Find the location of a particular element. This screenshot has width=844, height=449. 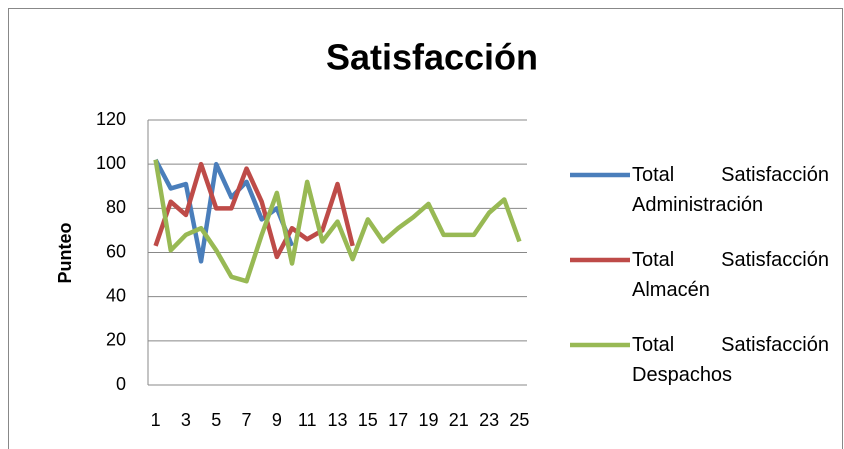

x-tick-label: 25 is located at coordinates (519, 420).